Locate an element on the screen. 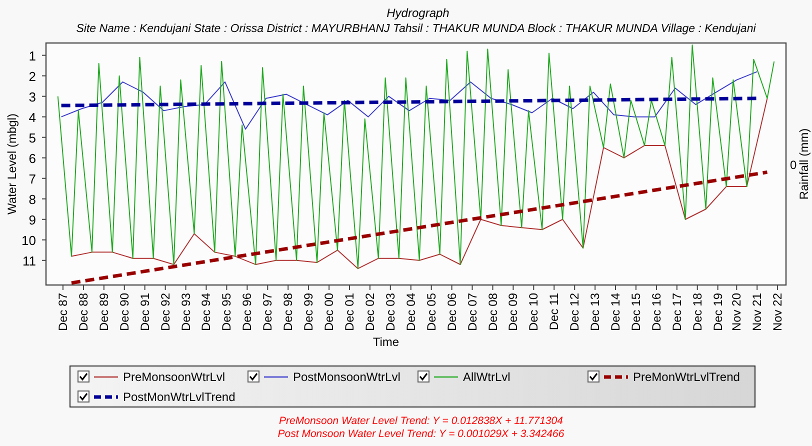  y-tick-label: 4 is located at coordinates (32, 117).